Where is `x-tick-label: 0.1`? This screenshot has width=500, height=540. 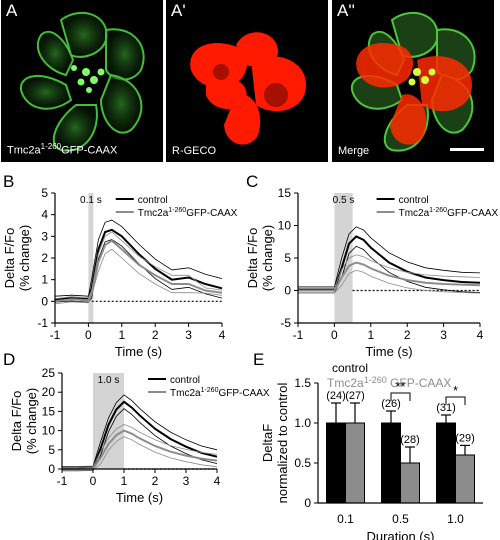 x-tick-label: 0.1 is located at coordinates (345, 519).